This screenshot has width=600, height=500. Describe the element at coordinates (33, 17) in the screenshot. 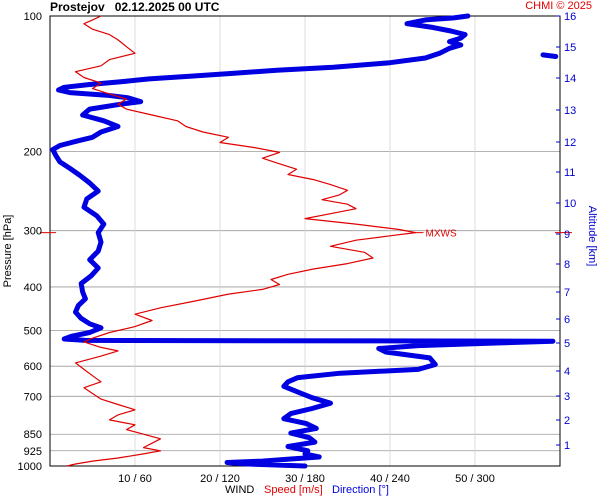

I see `pressure-tick-label: 100` at that location.